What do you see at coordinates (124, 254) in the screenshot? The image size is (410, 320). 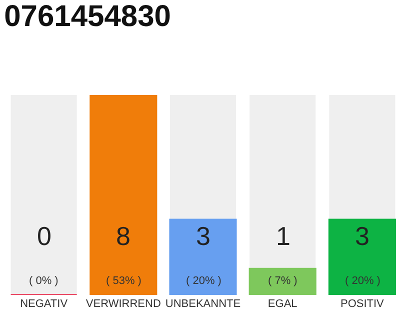 I see `data-label: 8 ( 53% )` at bounding box center [124, 254].